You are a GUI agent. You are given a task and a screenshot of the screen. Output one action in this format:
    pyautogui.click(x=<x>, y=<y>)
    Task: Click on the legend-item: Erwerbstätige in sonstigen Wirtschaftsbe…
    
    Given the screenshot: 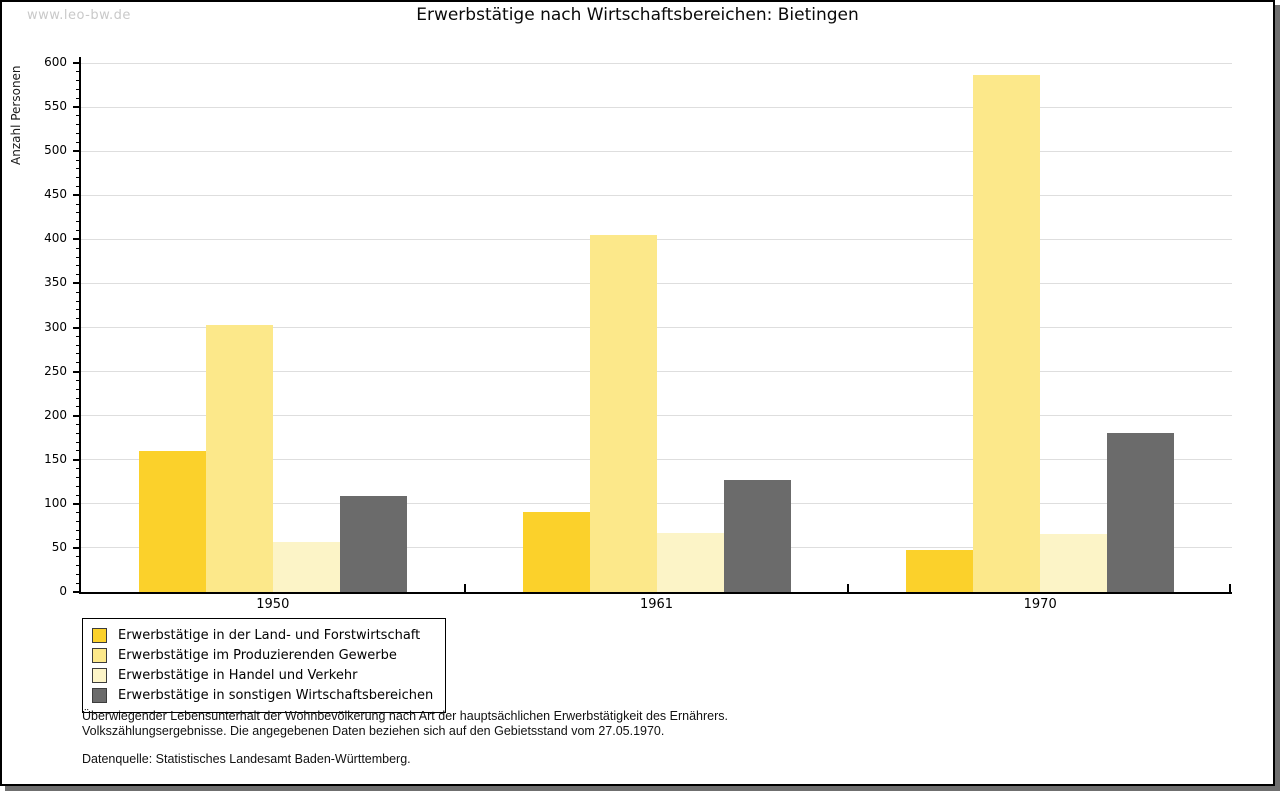 What is the action you would take?
    pyautogui.click(x=262, y=695)
    